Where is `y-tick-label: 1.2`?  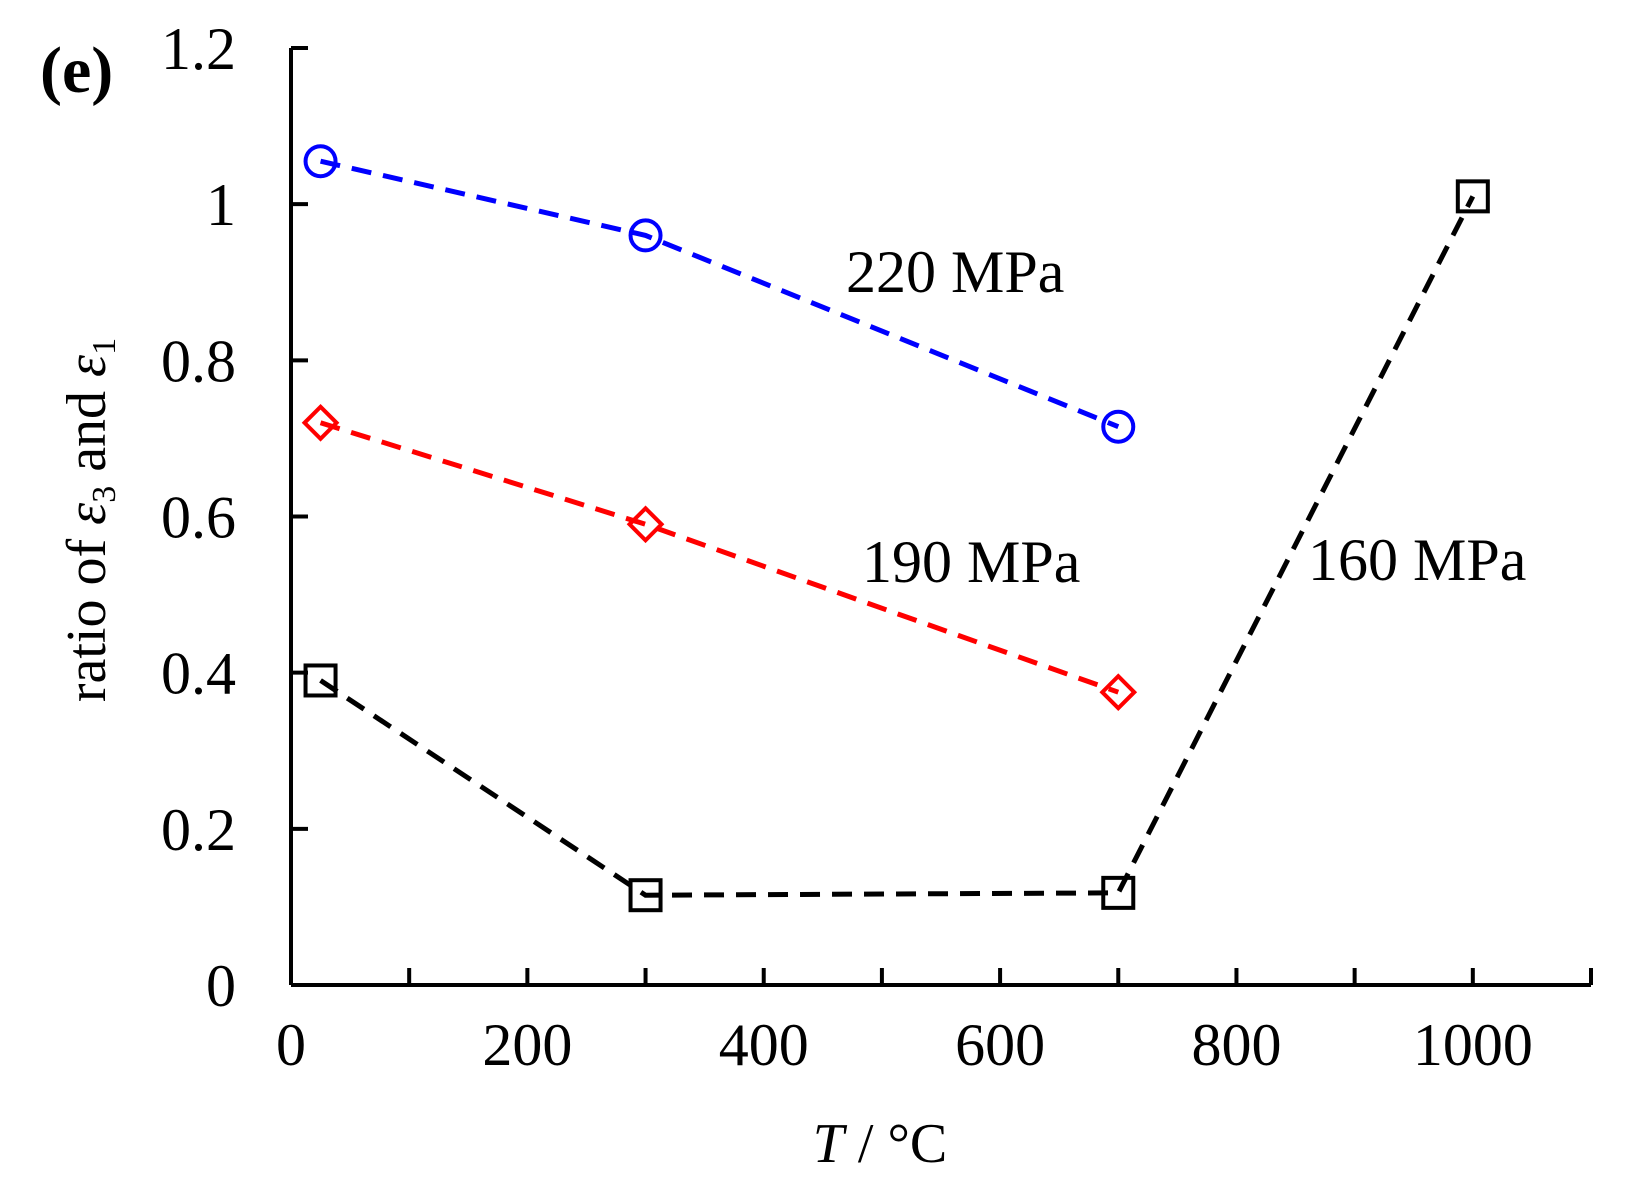
y-tick-label: 1.2 is located at coordinates (198, 49).